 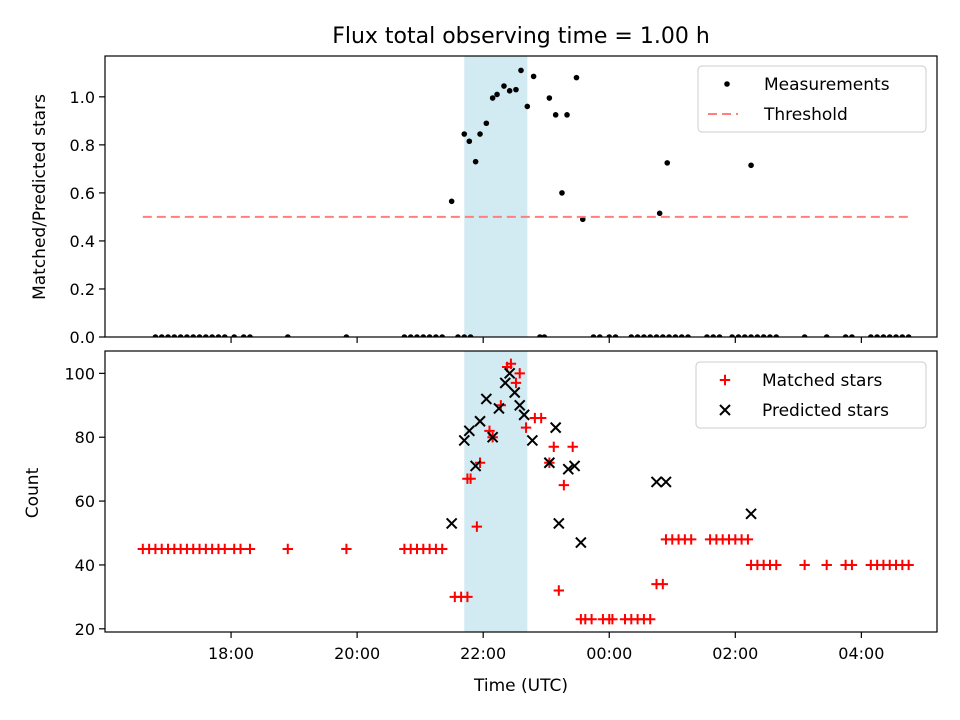 What do you see at coordinates (805, 115) in the screenshot?
I see `legend-threshold-label: Threshold` at bounding box center [805, 115].